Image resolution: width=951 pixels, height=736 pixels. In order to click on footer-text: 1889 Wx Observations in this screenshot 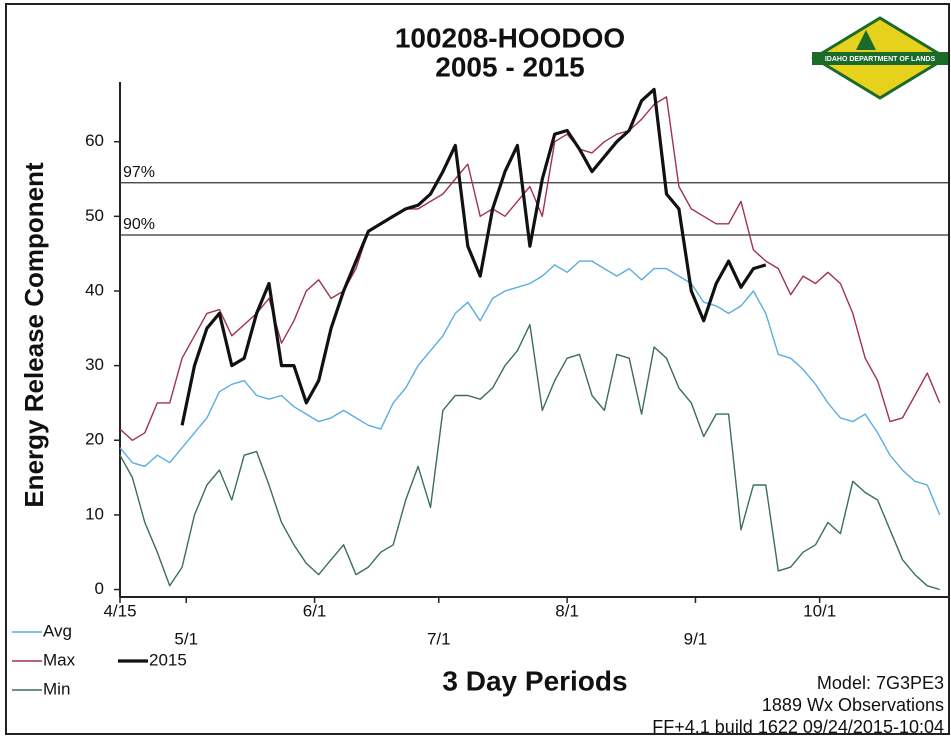, I will do `click(853, 705)`.